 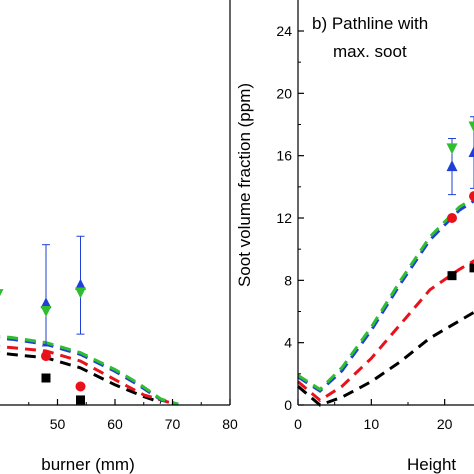 What do you see at coordinates (370, 51) in the screenshot?
I see `panel-b-annotation-line-2: max. soot` at bounding box center [370, 51].